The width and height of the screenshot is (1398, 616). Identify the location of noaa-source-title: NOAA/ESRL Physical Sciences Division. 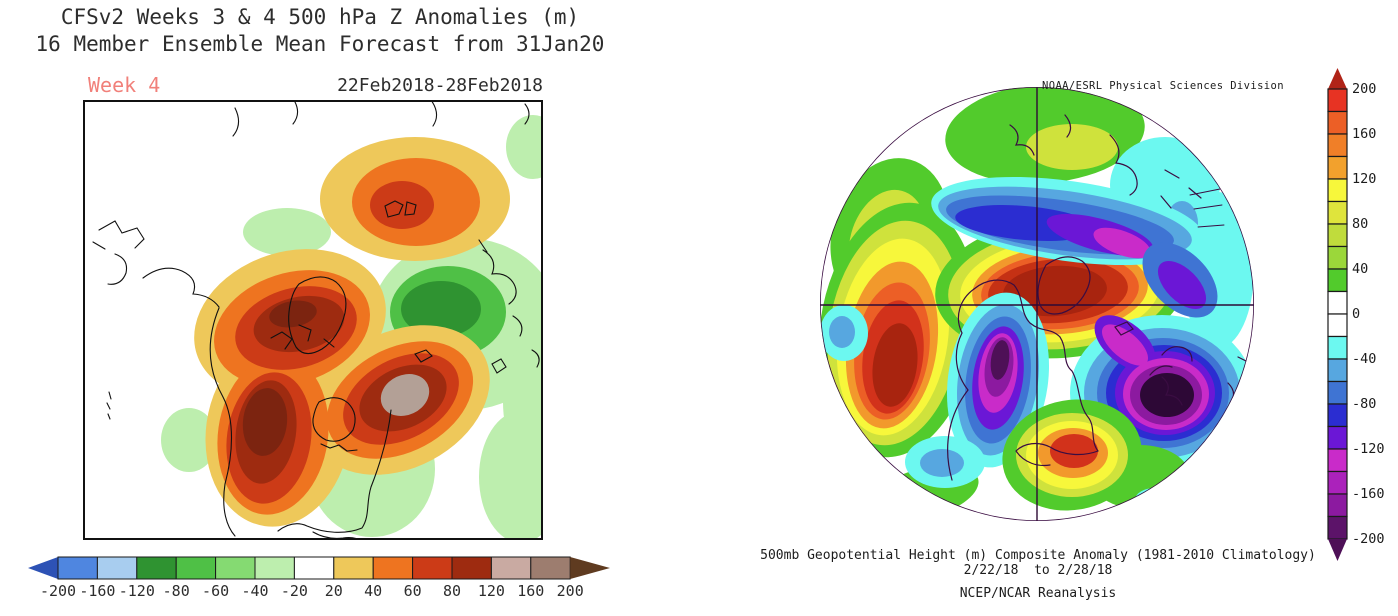
(1163, 86).